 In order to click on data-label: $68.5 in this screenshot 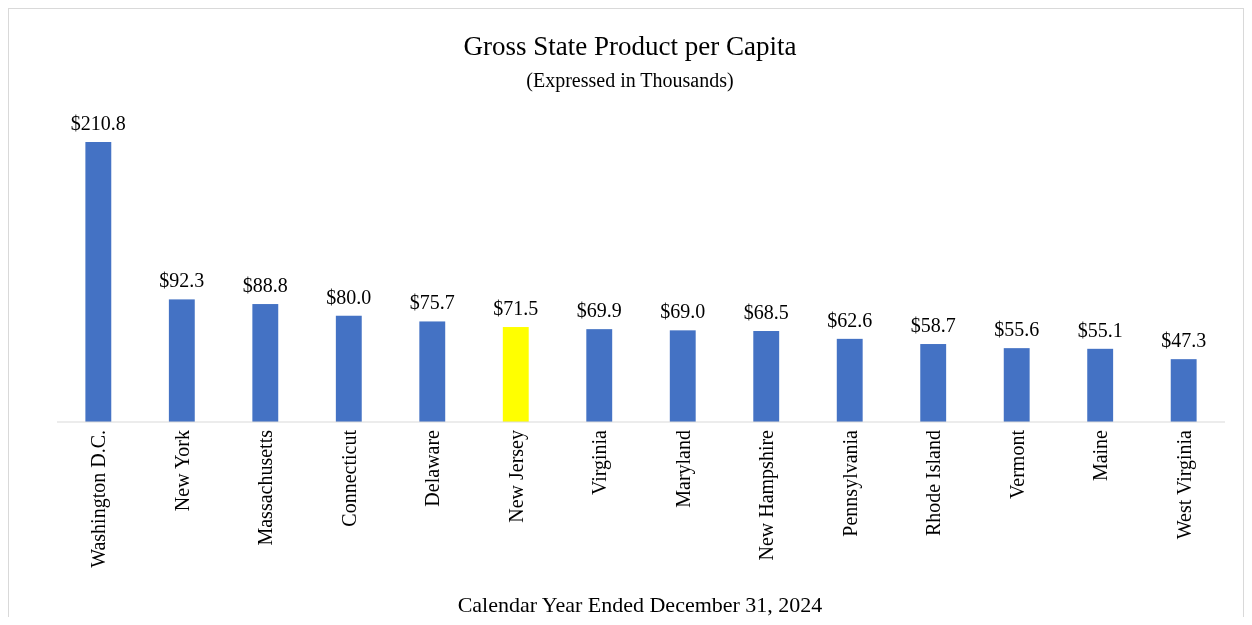, I will do `click(766, 312)`.